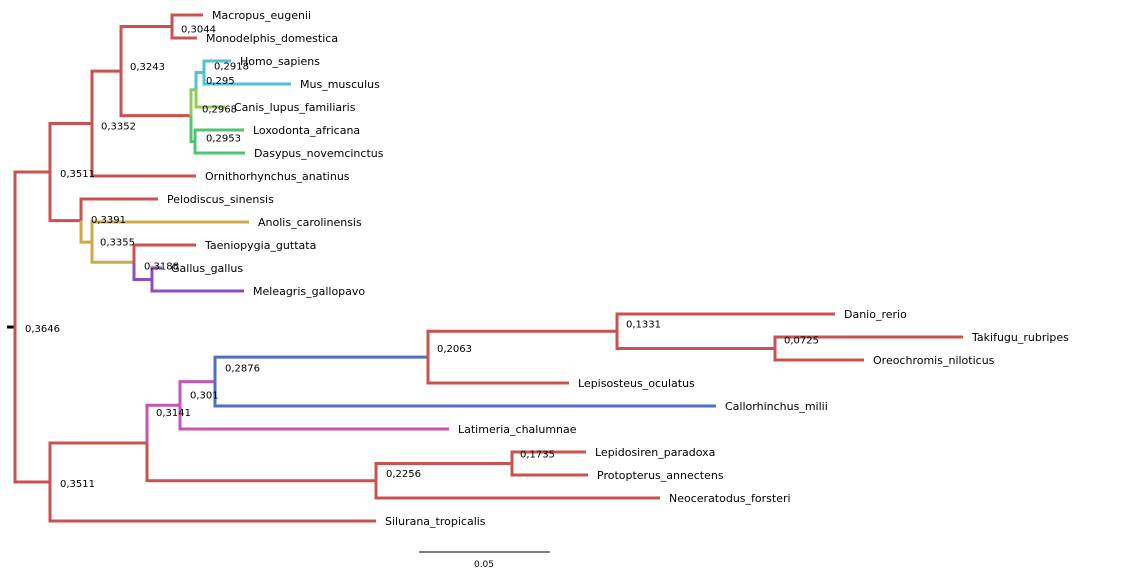  What do you see at coordinates (875, 314) in the screenshot?
I see `leaf-label: Danio_rerio` at bounding box center [875, 314].